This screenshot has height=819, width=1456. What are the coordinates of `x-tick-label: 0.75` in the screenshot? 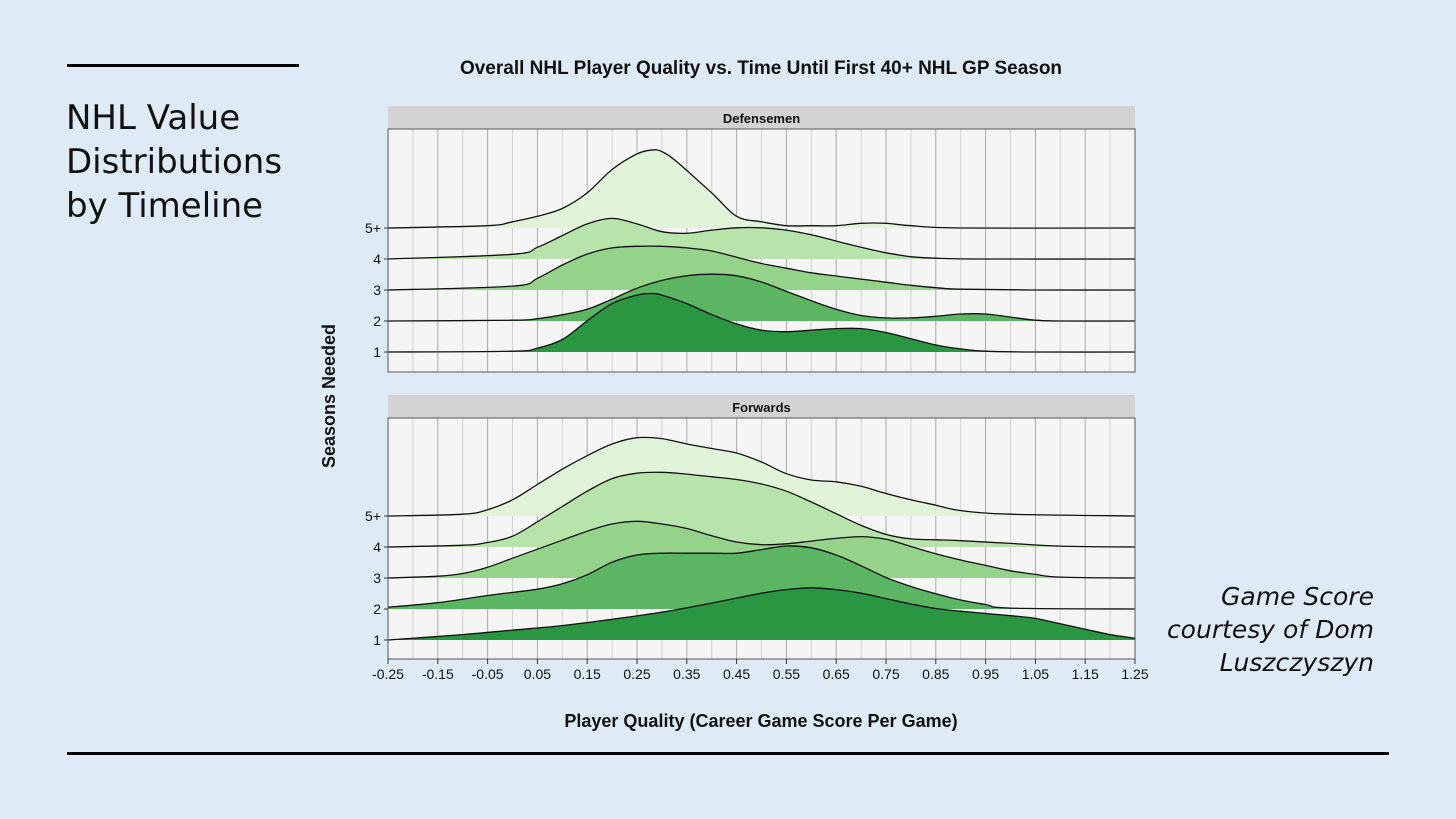 It's located at (885, 674).